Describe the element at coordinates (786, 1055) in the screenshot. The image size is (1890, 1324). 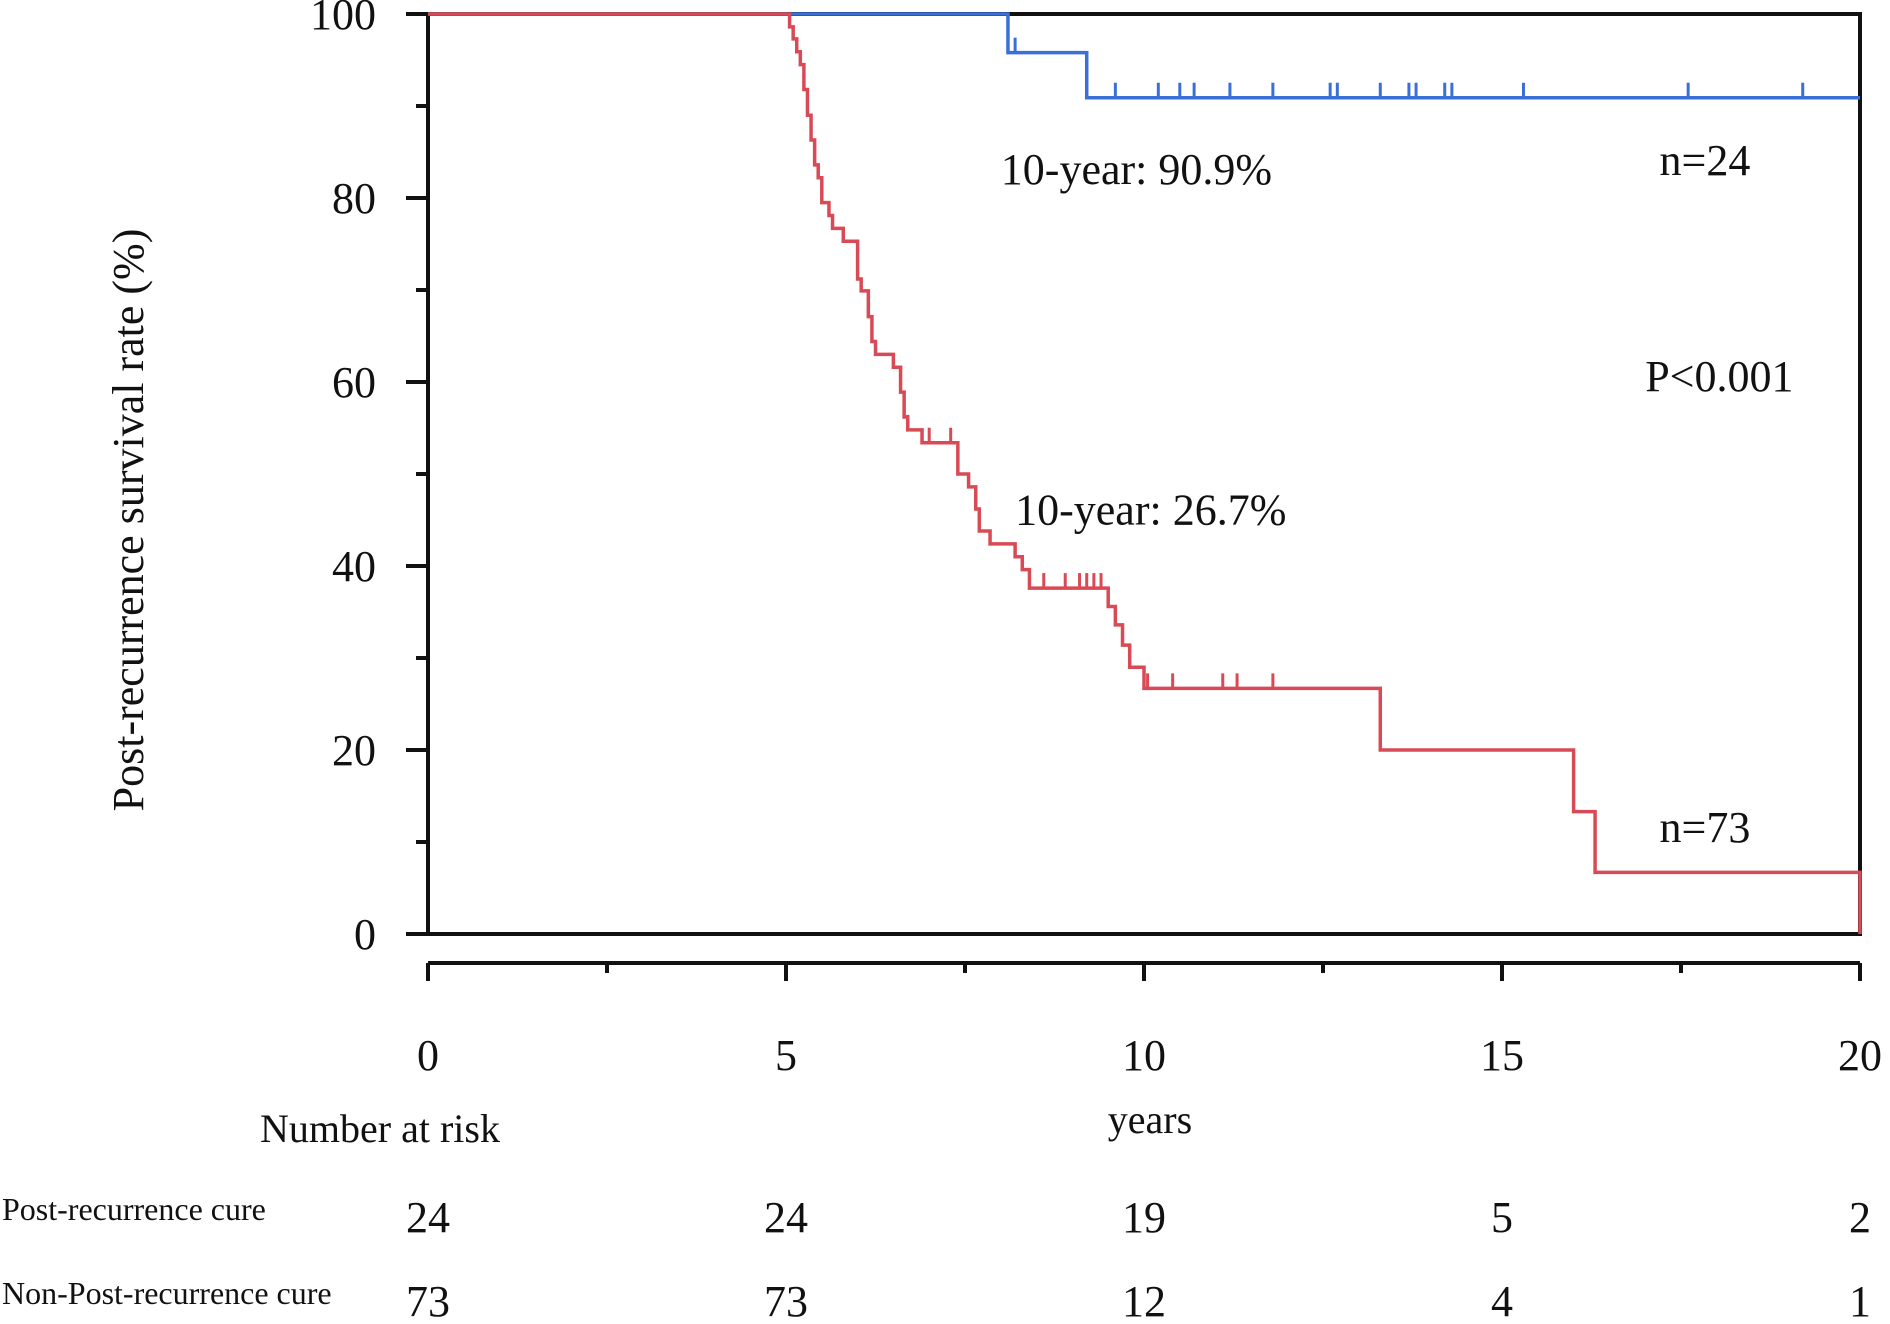
I see `x-tick-label: 5` at that location.